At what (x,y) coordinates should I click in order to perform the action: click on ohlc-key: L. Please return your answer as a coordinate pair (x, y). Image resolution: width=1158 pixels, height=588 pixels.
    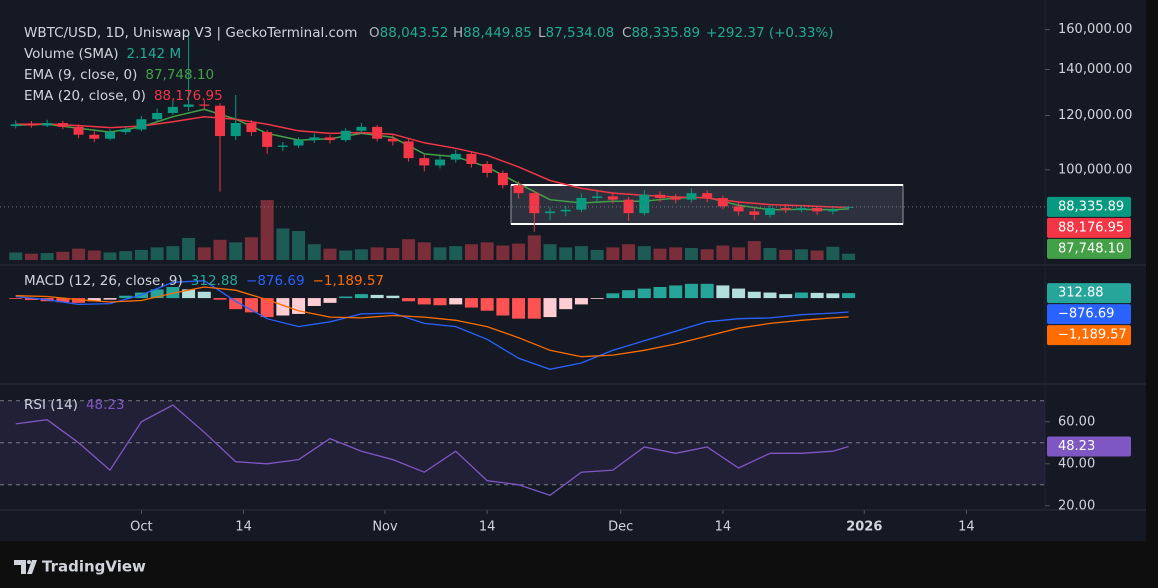
    Looking at the image, I should click on (542, 33).